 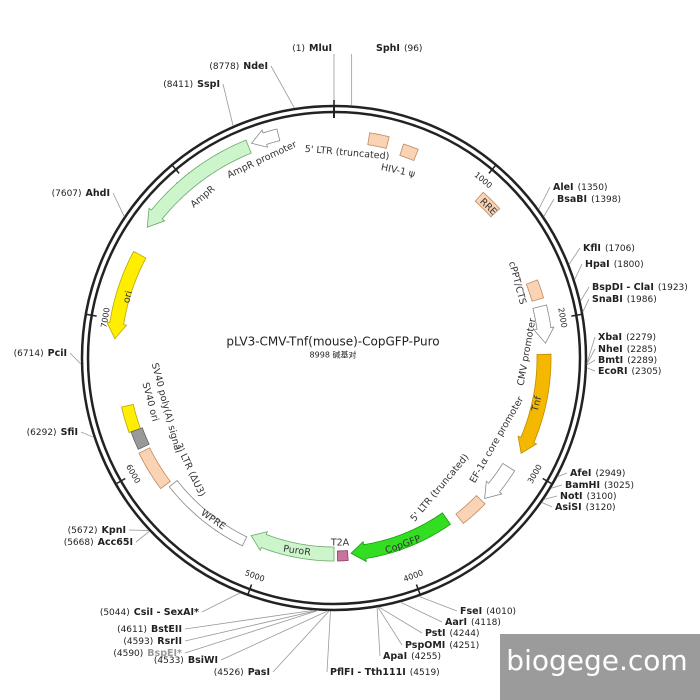 I want to click on site-label: BsaBI (1398), so click(x=589, y=199).